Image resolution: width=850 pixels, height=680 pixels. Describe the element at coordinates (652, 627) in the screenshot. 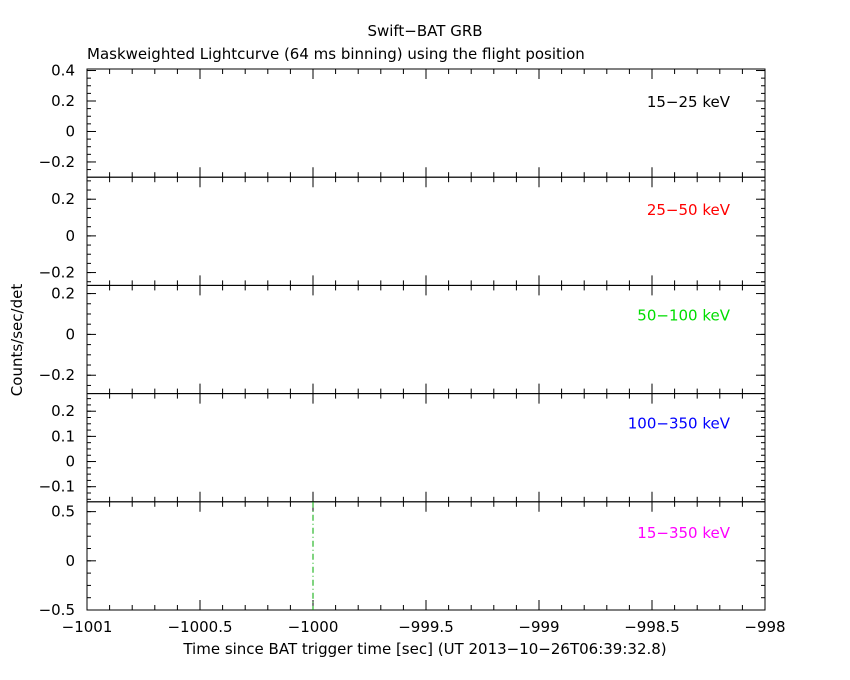

I see `x-tick-label: −998.5` at that location.